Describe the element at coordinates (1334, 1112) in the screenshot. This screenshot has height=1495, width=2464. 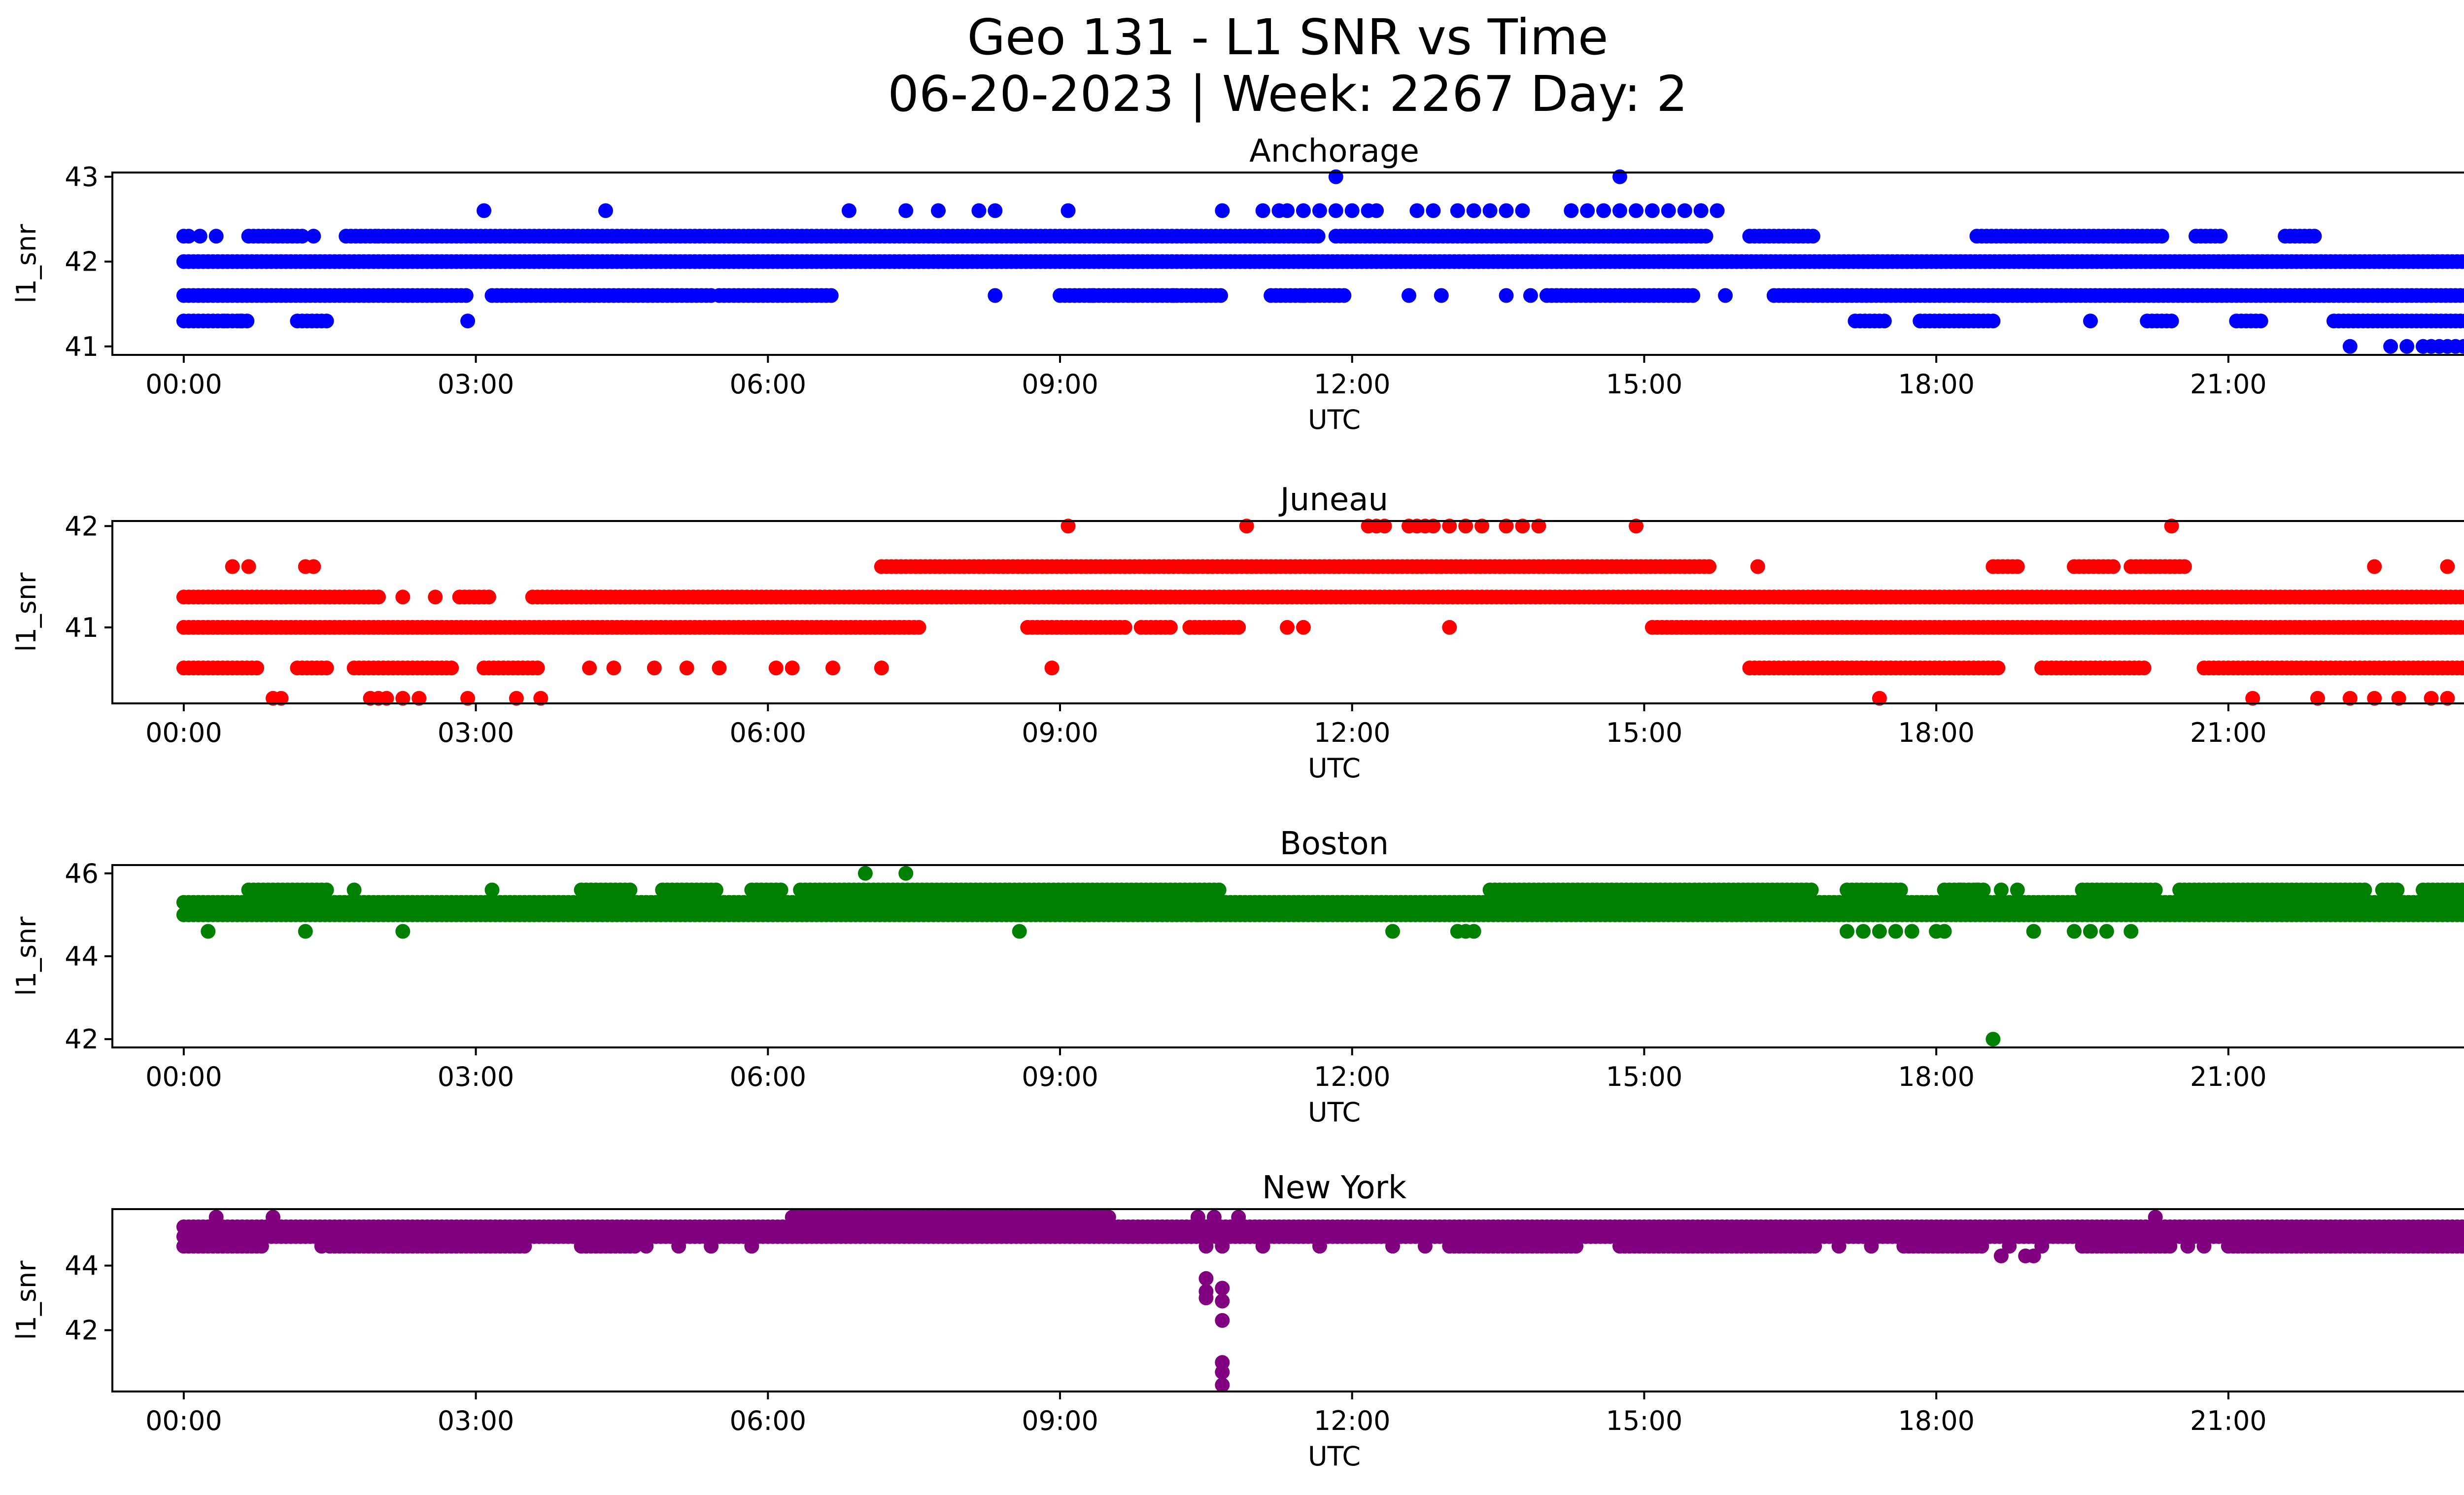
I see `x-axis-label: UTC` at that location.